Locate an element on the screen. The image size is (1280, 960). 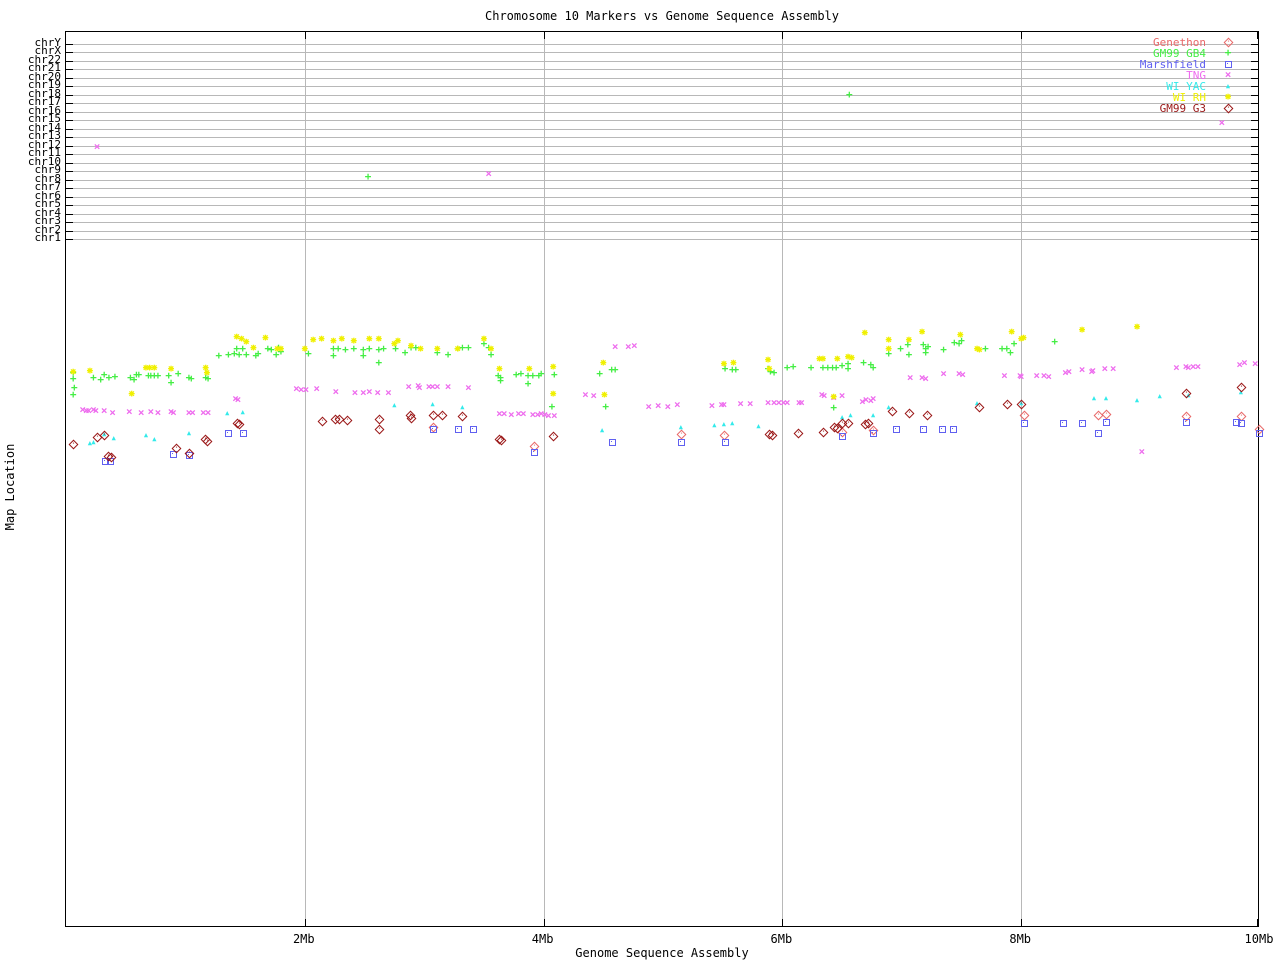
x-axis-label: Genome Sequence Assembly is located at coordinates (662, 953).